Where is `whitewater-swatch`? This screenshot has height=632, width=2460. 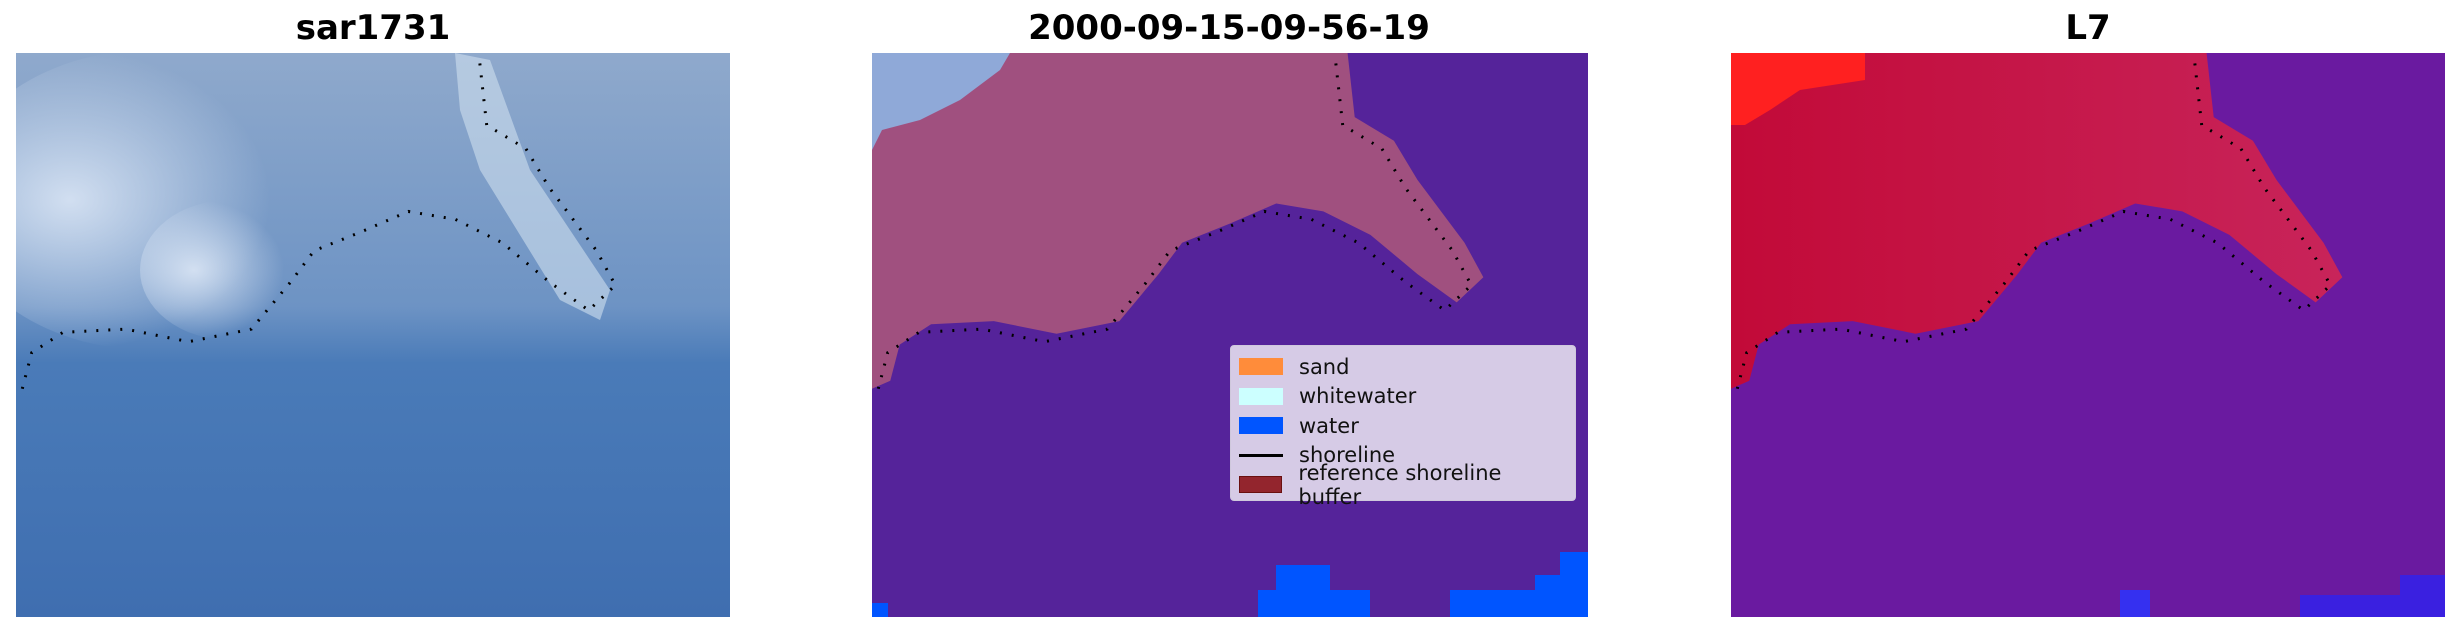 whitewater-swatch is located at coordinates (1261, 396).